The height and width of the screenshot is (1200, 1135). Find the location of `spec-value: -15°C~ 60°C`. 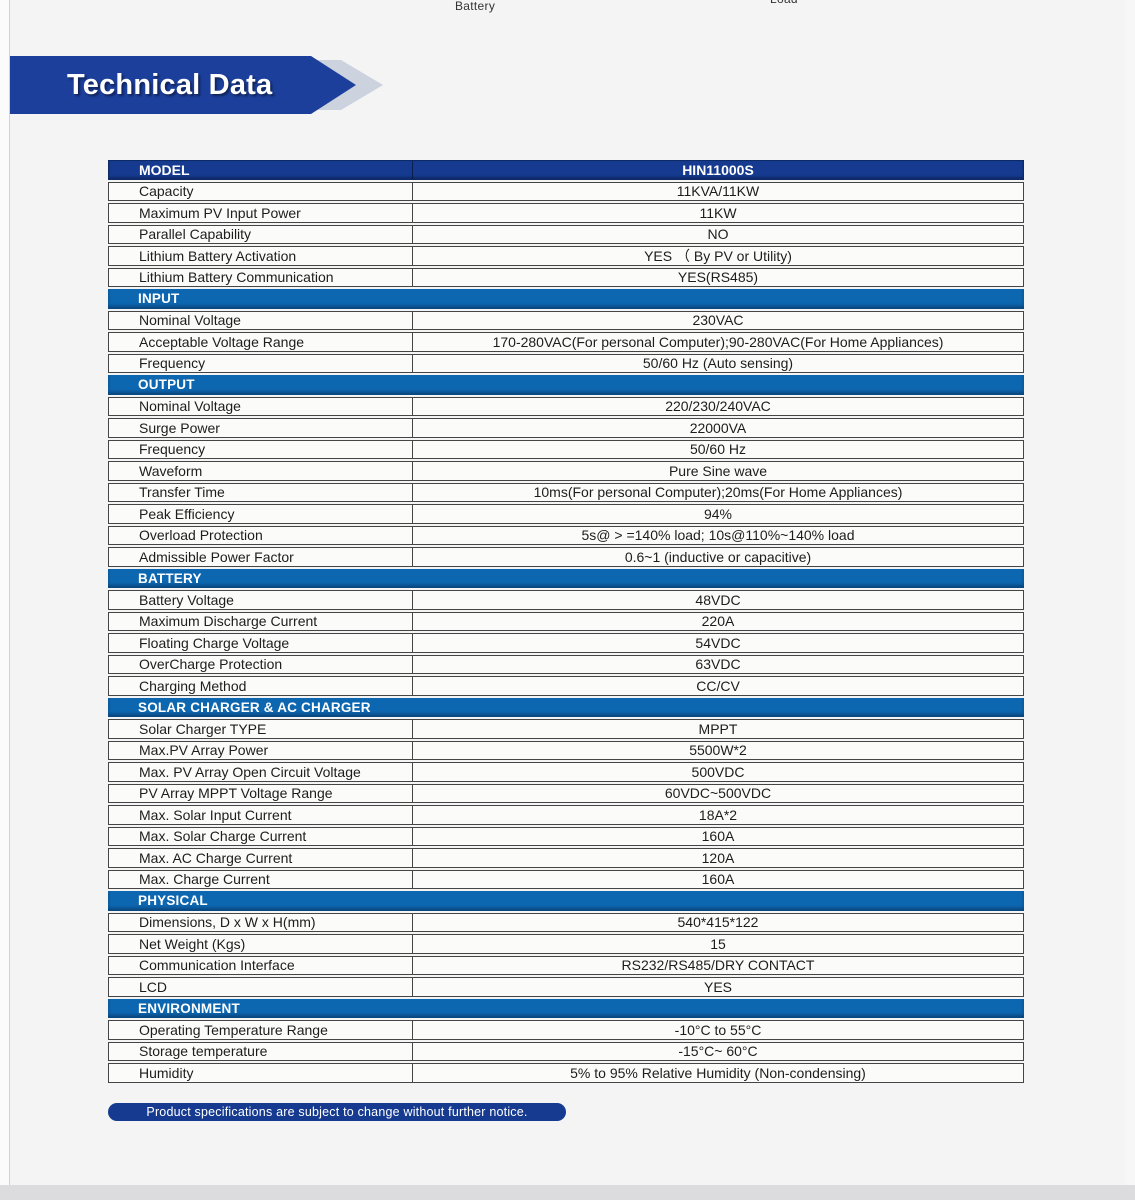

spec-value: -15°C~ 60°C is located at coordinates (718, 1051).